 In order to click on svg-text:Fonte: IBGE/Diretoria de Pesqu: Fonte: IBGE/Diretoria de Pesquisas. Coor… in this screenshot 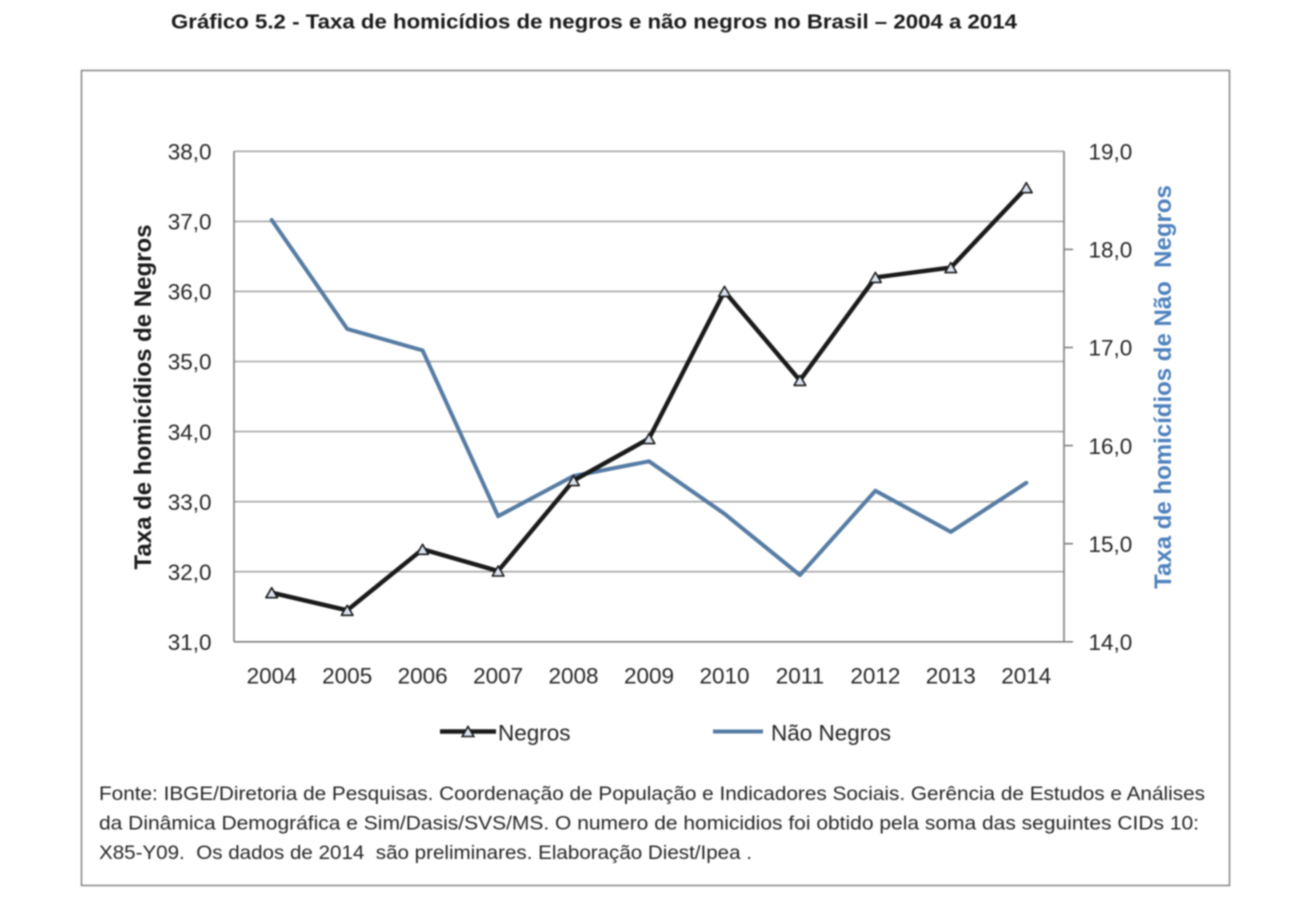, I will do `click(652, 794)`.